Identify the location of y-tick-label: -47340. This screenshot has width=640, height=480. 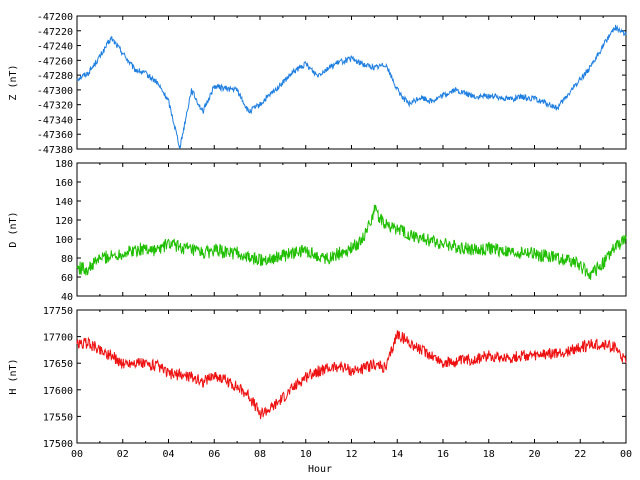
(55, 120).